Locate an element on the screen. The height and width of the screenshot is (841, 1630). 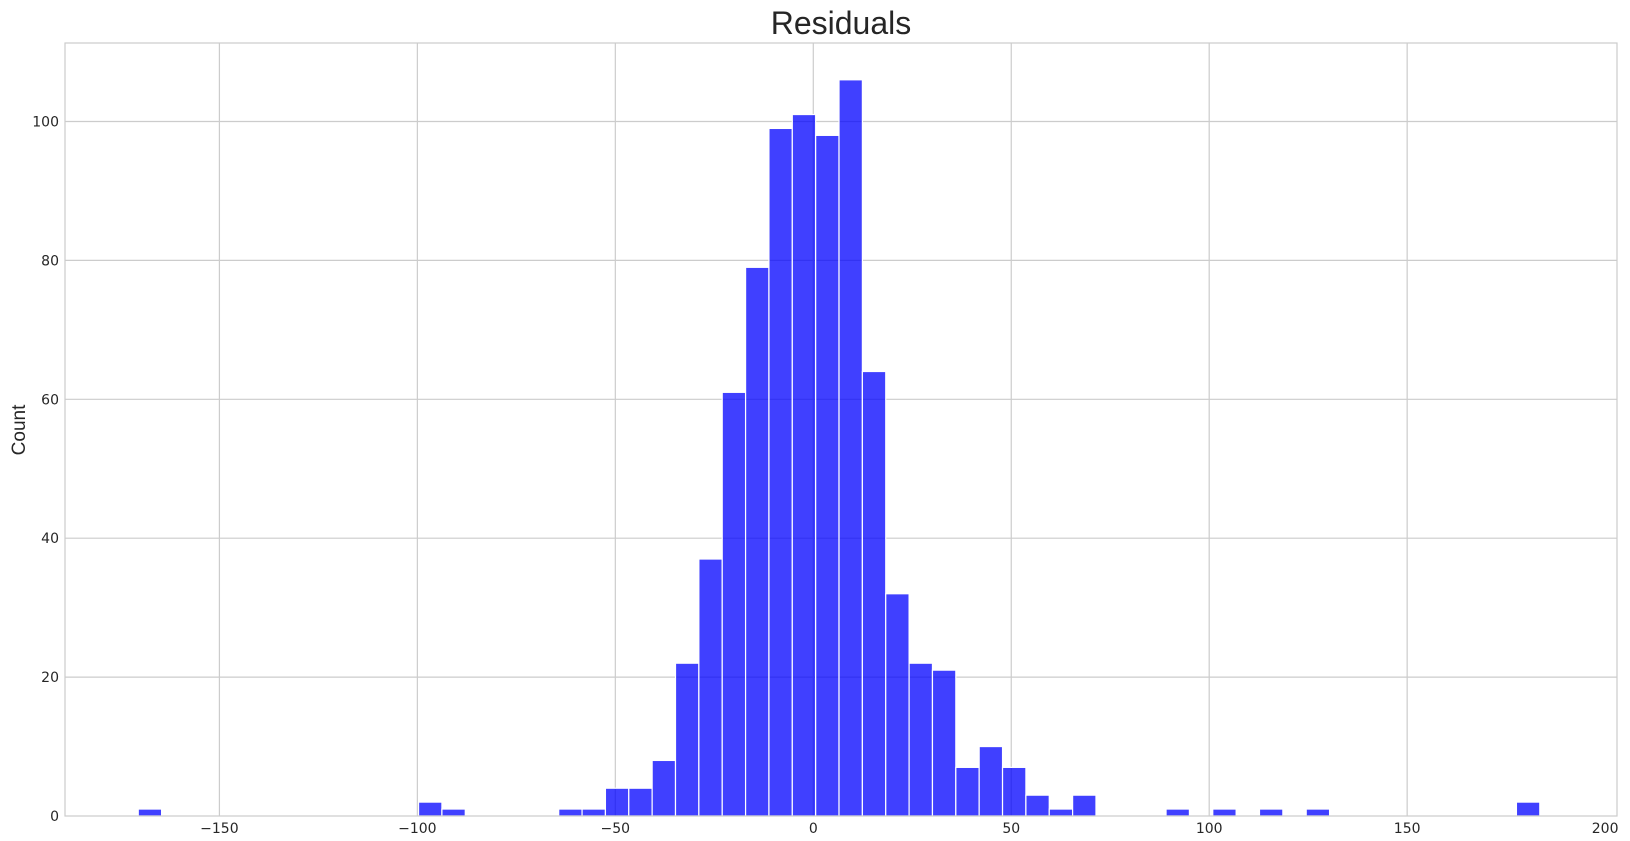
y-axis-ticks: 0 20 40 60 80 100 is located at coordinates (45, 469).